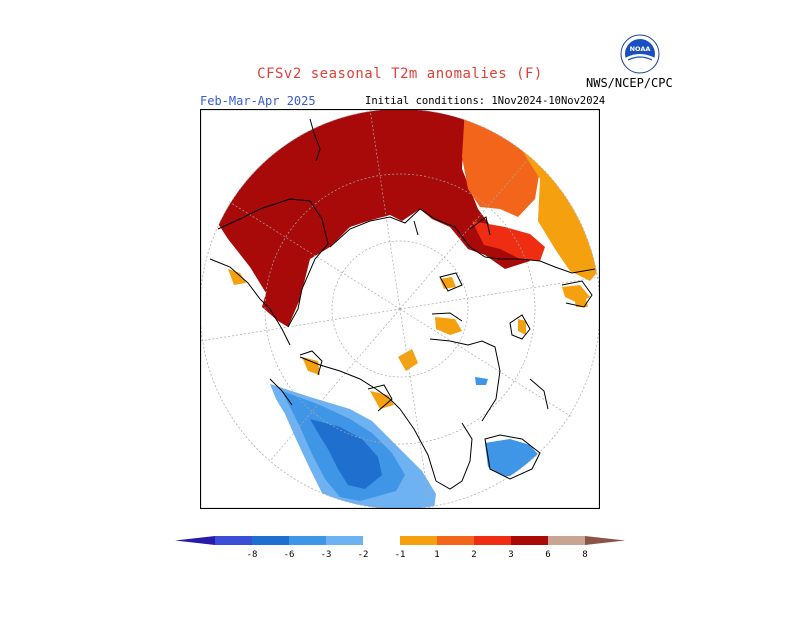  Describe the element at coordinates (640, 49) in the screenshot. I see `noaa-logo-text: NOAA` at that location.